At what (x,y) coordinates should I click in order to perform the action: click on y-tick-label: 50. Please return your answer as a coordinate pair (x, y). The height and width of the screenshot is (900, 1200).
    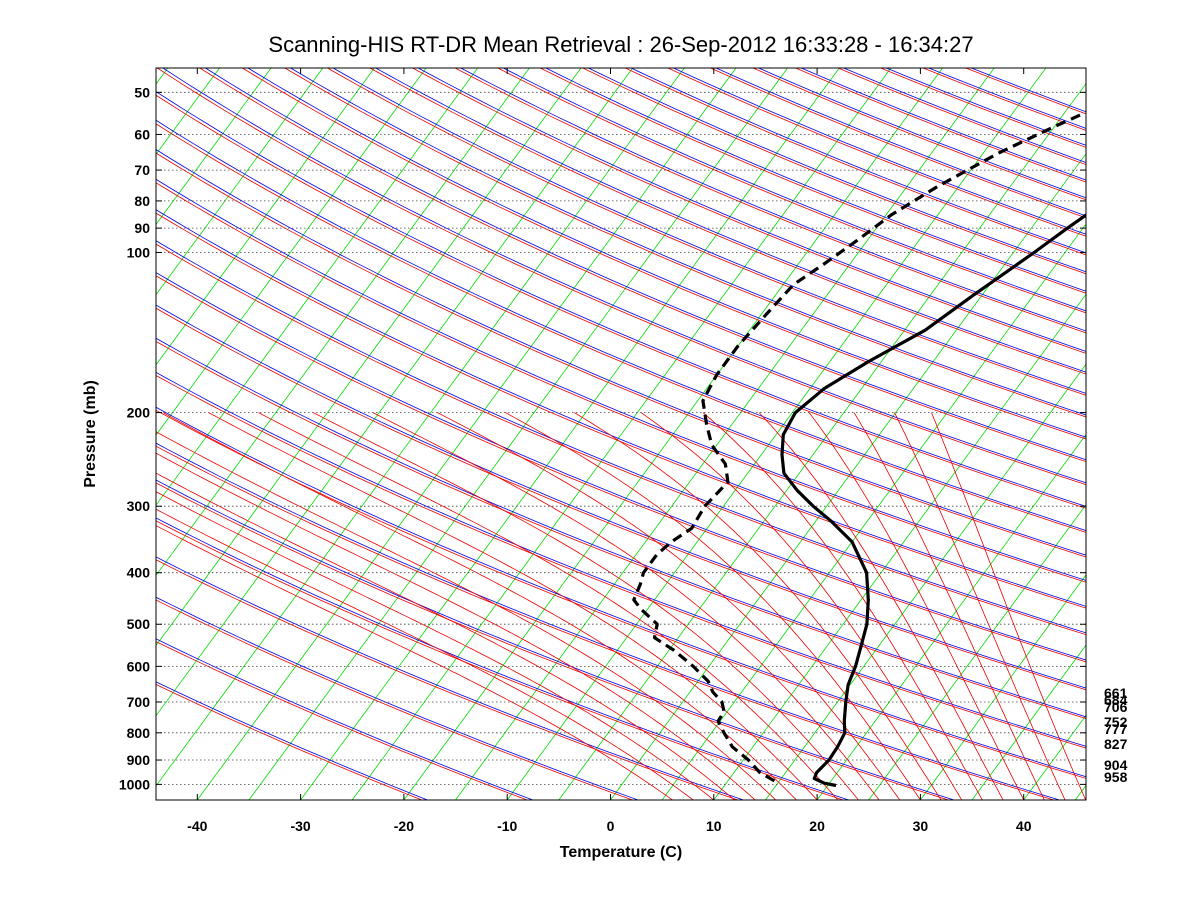
    Looking at the image, I should click on (142, 92).